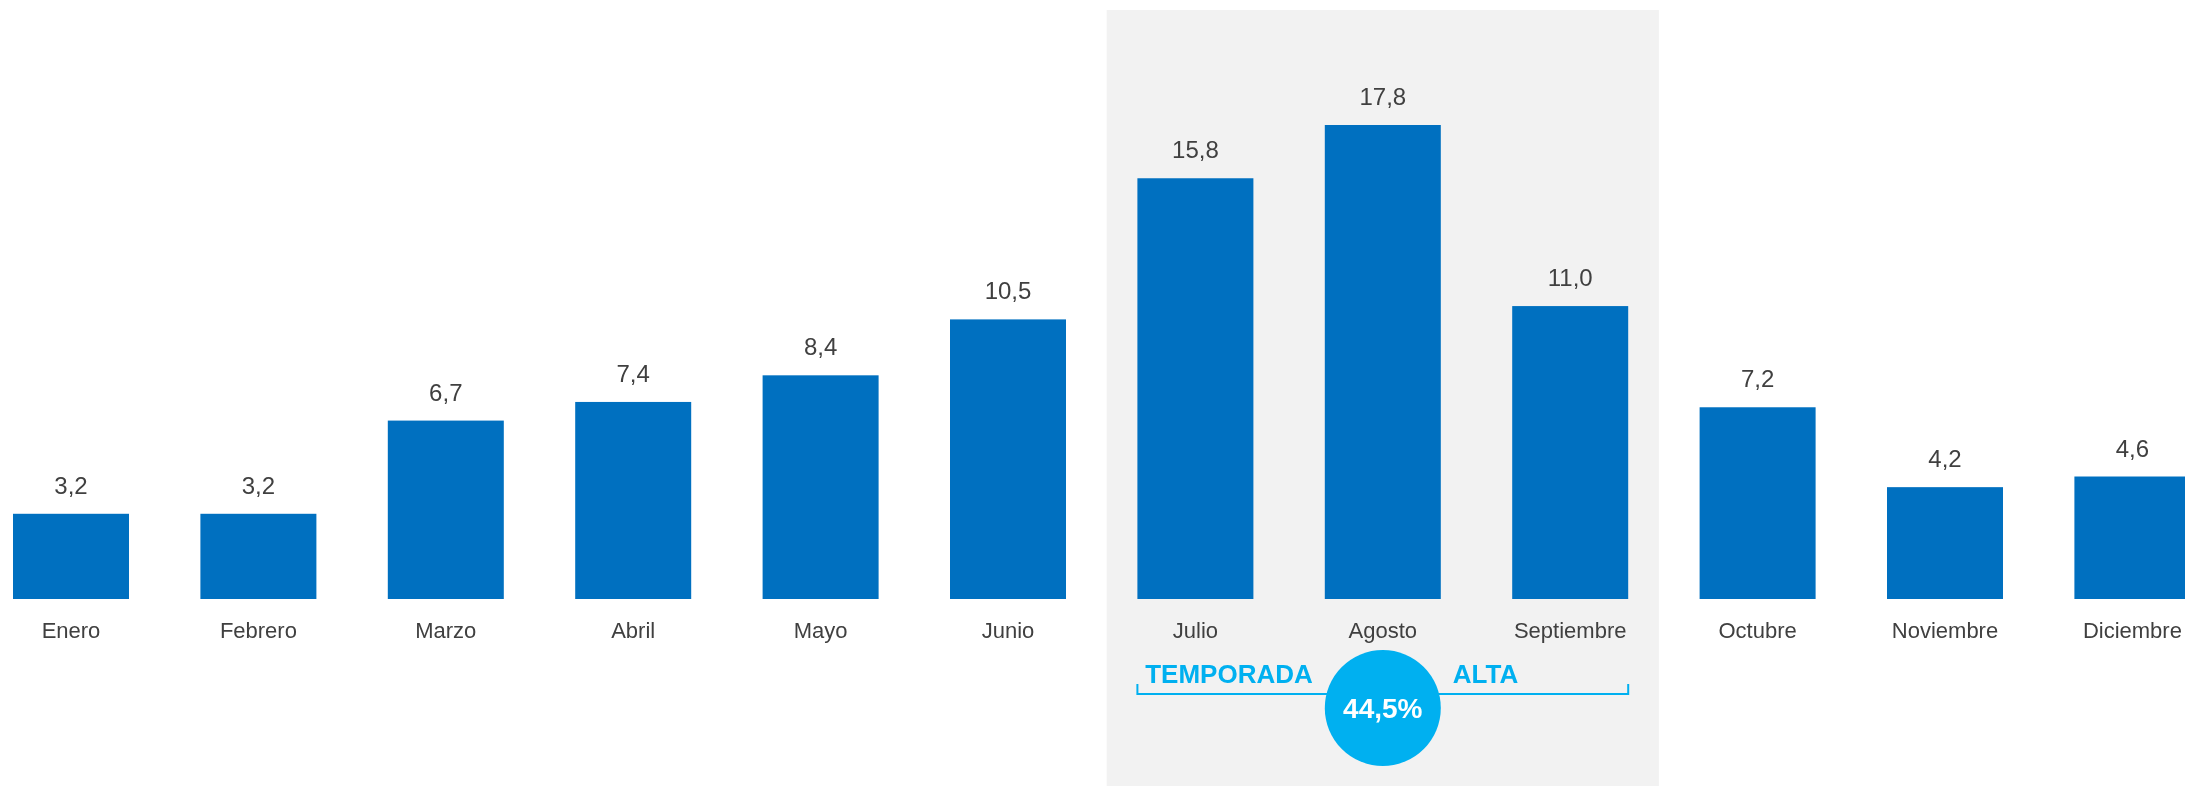  Describe the element at coordinates (1383, 96) in the screenshot. I see `data-label: 17,8` at that location.